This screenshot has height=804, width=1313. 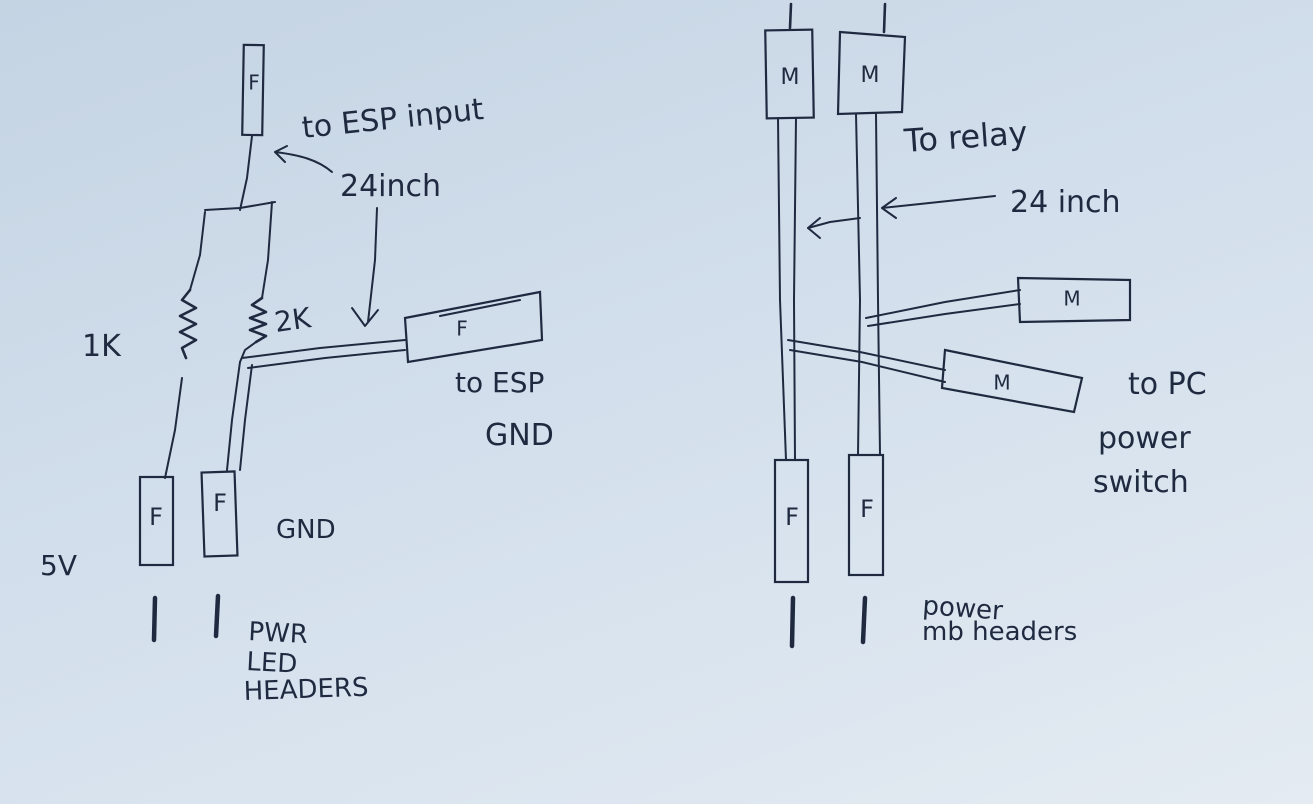 I want to click on connector-5v-label: F, so click(x=156, y=517).